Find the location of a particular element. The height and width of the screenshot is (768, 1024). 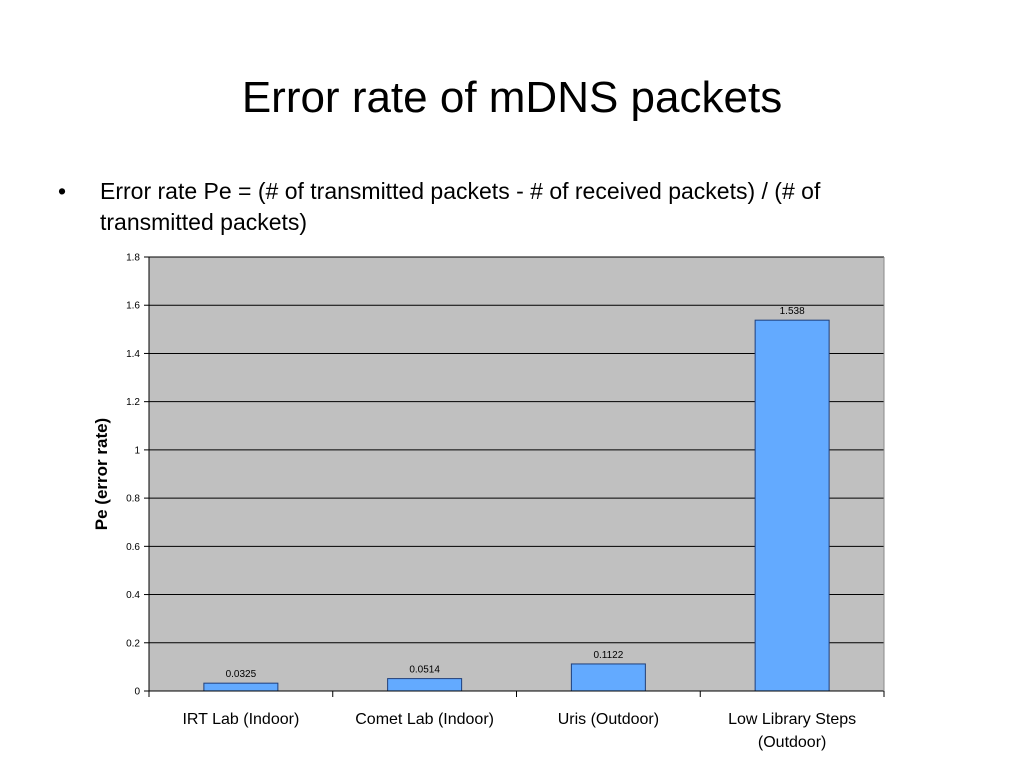

data-label: 1.538 is located at coordinates (792, 311).